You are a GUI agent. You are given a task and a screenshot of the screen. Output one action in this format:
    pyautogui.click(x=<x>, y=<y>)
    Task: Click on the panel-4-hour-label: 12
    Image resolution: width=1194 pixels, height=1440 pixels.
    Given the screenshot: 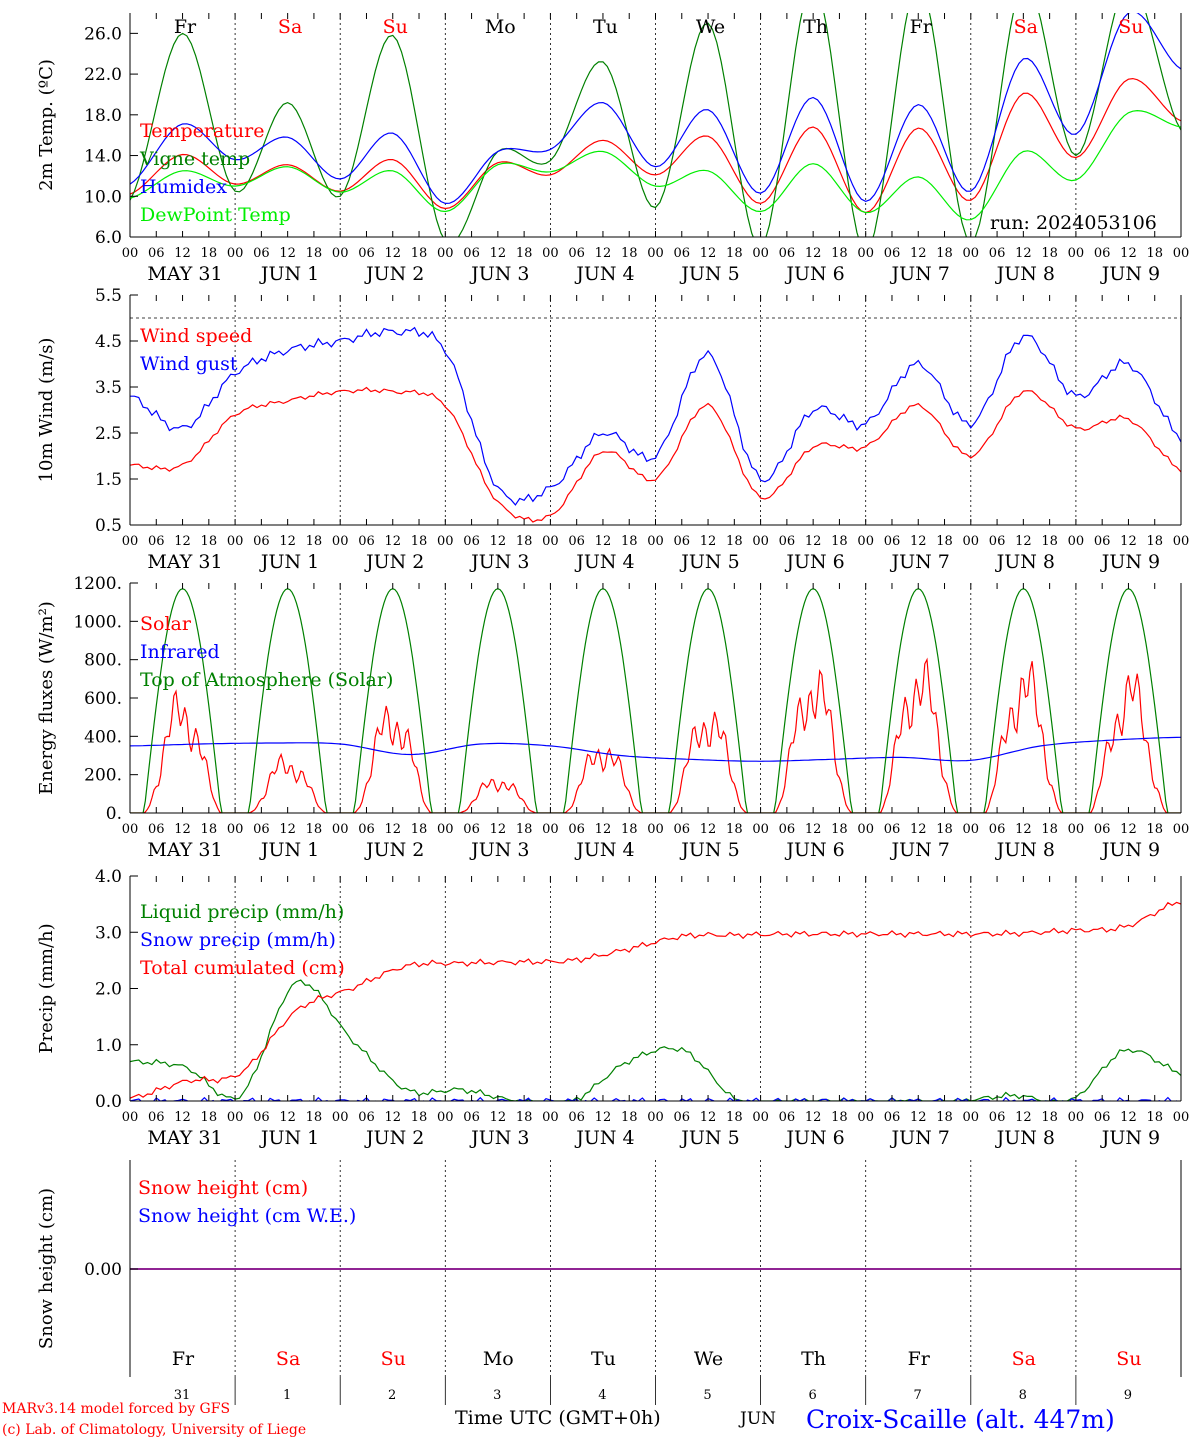 What is the action you would take?
    pyautogui.click(x=813, y=1117)
    